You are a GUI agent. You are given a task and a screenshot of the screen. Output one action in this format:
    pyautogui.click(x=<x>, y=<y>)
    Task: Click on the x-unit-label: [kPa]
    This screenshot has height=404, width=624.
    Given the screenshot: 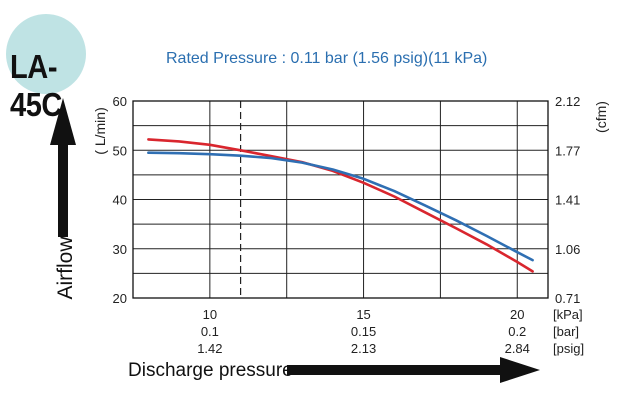 What is the action you would take?
    pyautogui.click(x=568, y=314)
    